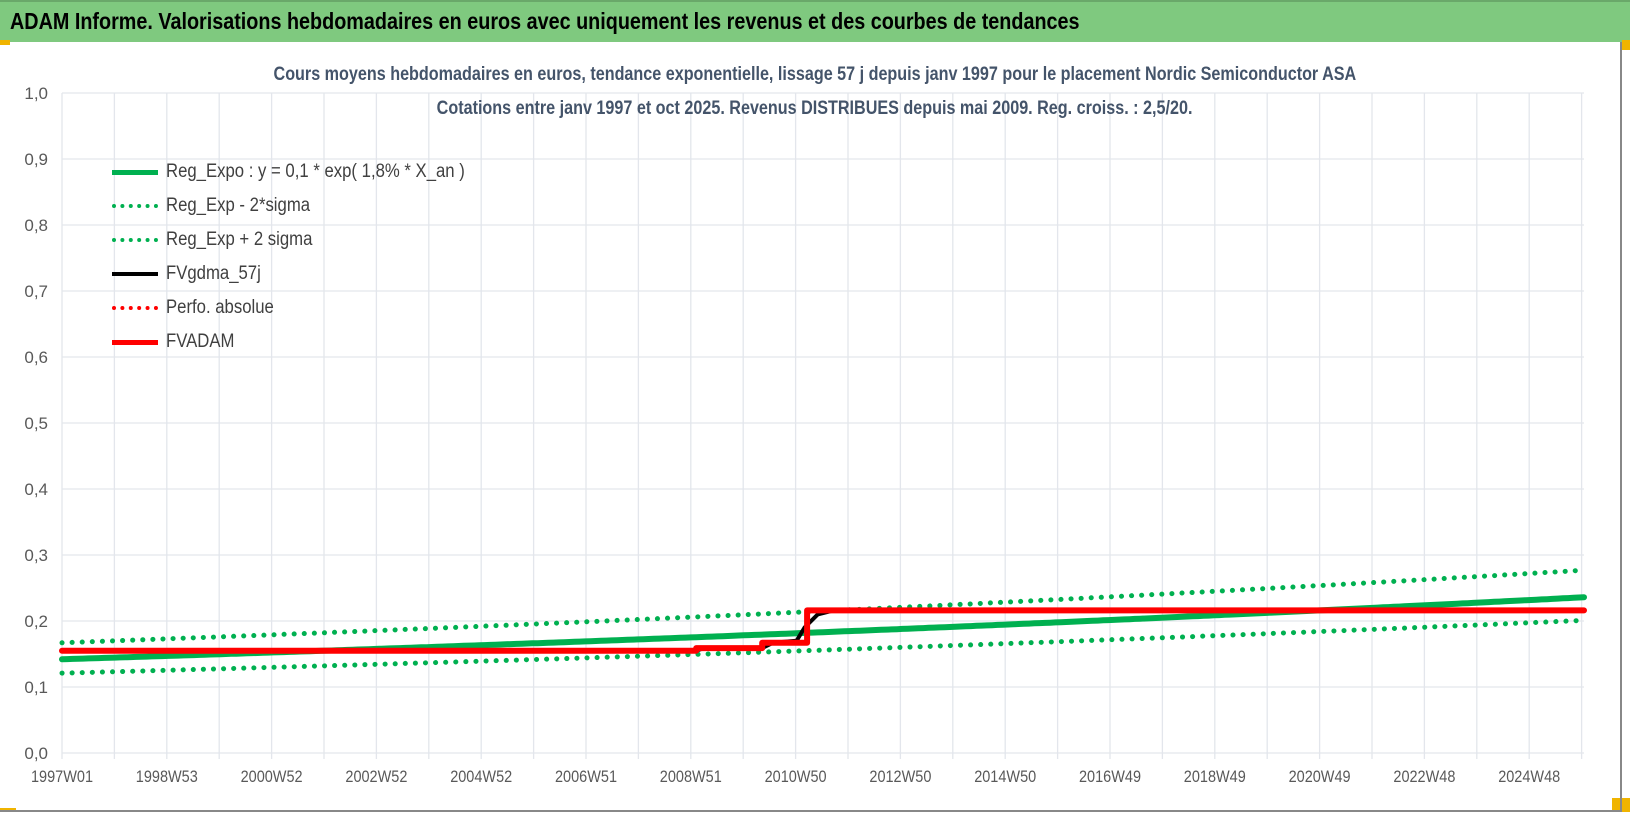 Image resolution: width=1630 pixels, height=815 pixels. Describe the element at coordinates (36, 753) in the screenshot. I see `y-tick-label: 0,0` at that location.